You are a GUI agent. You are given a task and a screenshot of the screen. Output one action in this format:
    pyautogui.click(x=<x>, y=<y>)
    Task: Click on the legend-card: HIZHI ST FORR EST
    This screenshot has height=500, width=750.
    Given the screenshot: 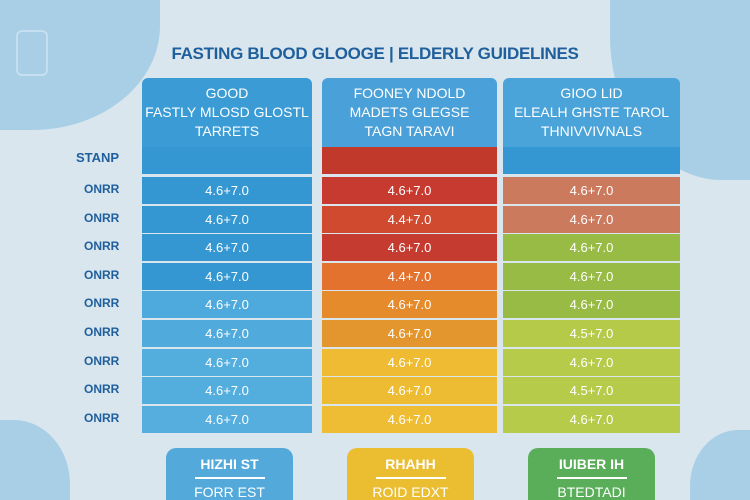 What is the action you would take?
    pyautogui.click(x=229, y=474)
    